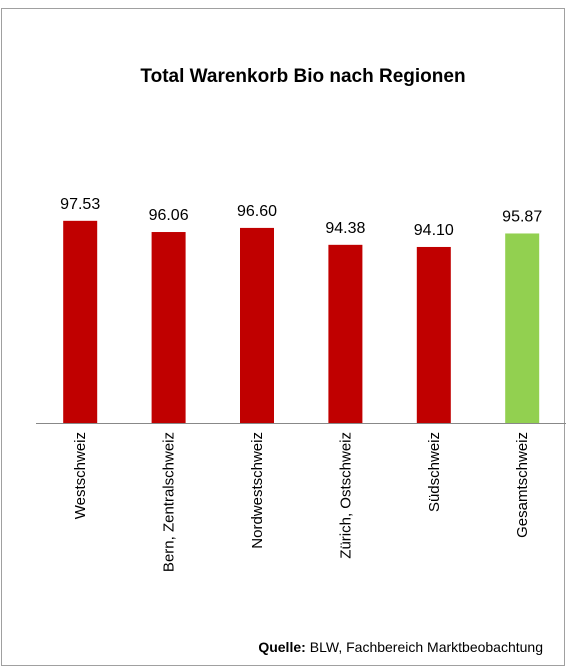 The image size is (566, 667). Describe the element at coordinates (522, 485) in the screenshot. I see `x-tick-label: Gesamtschweiz` at that location.